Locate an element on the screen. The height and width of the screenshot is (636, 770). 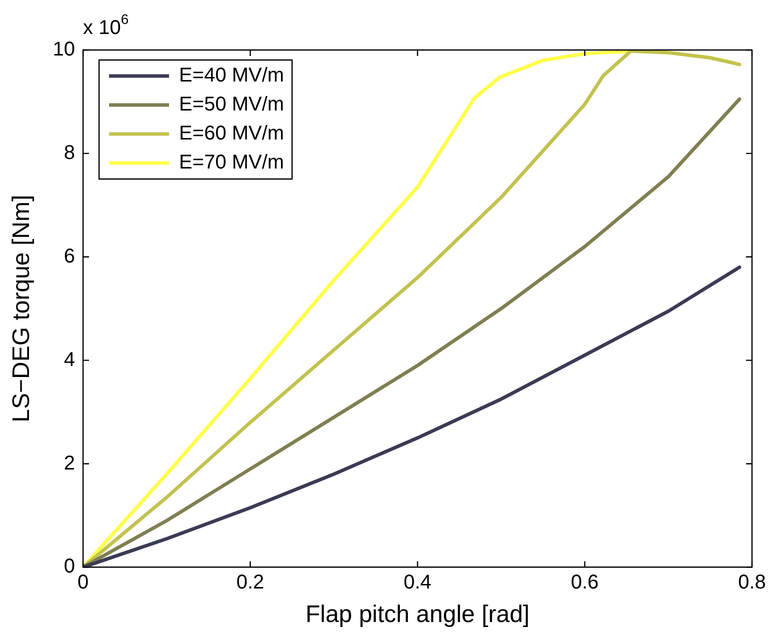
y-tick-label: 8 is located at coordinates (70, 153).